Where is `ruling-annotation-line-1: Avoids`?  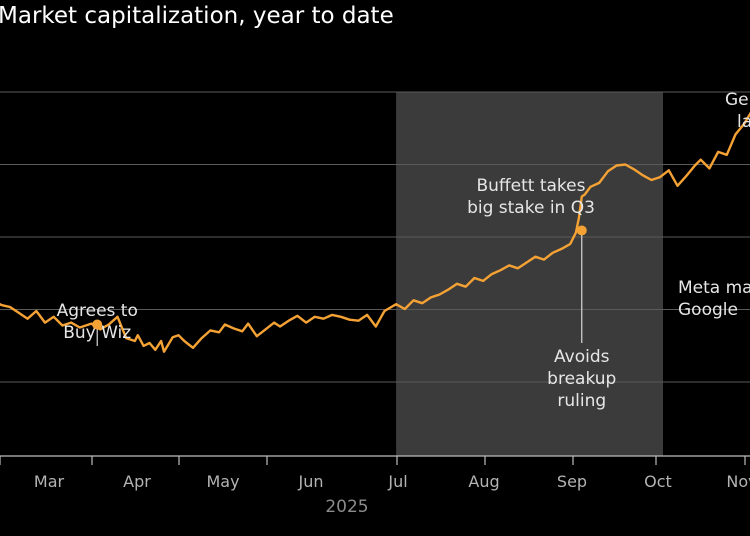 ruling-annotation-line-1: Avoids is located at coordinates (582, 357).